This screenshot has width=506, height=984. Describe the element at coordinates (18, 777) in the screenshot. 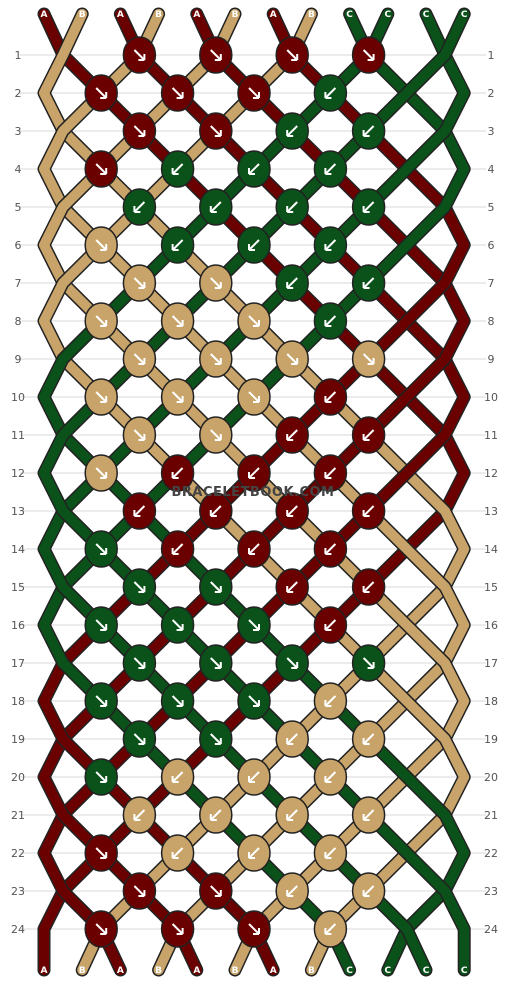

I see `row-number-left: 20` at that location.